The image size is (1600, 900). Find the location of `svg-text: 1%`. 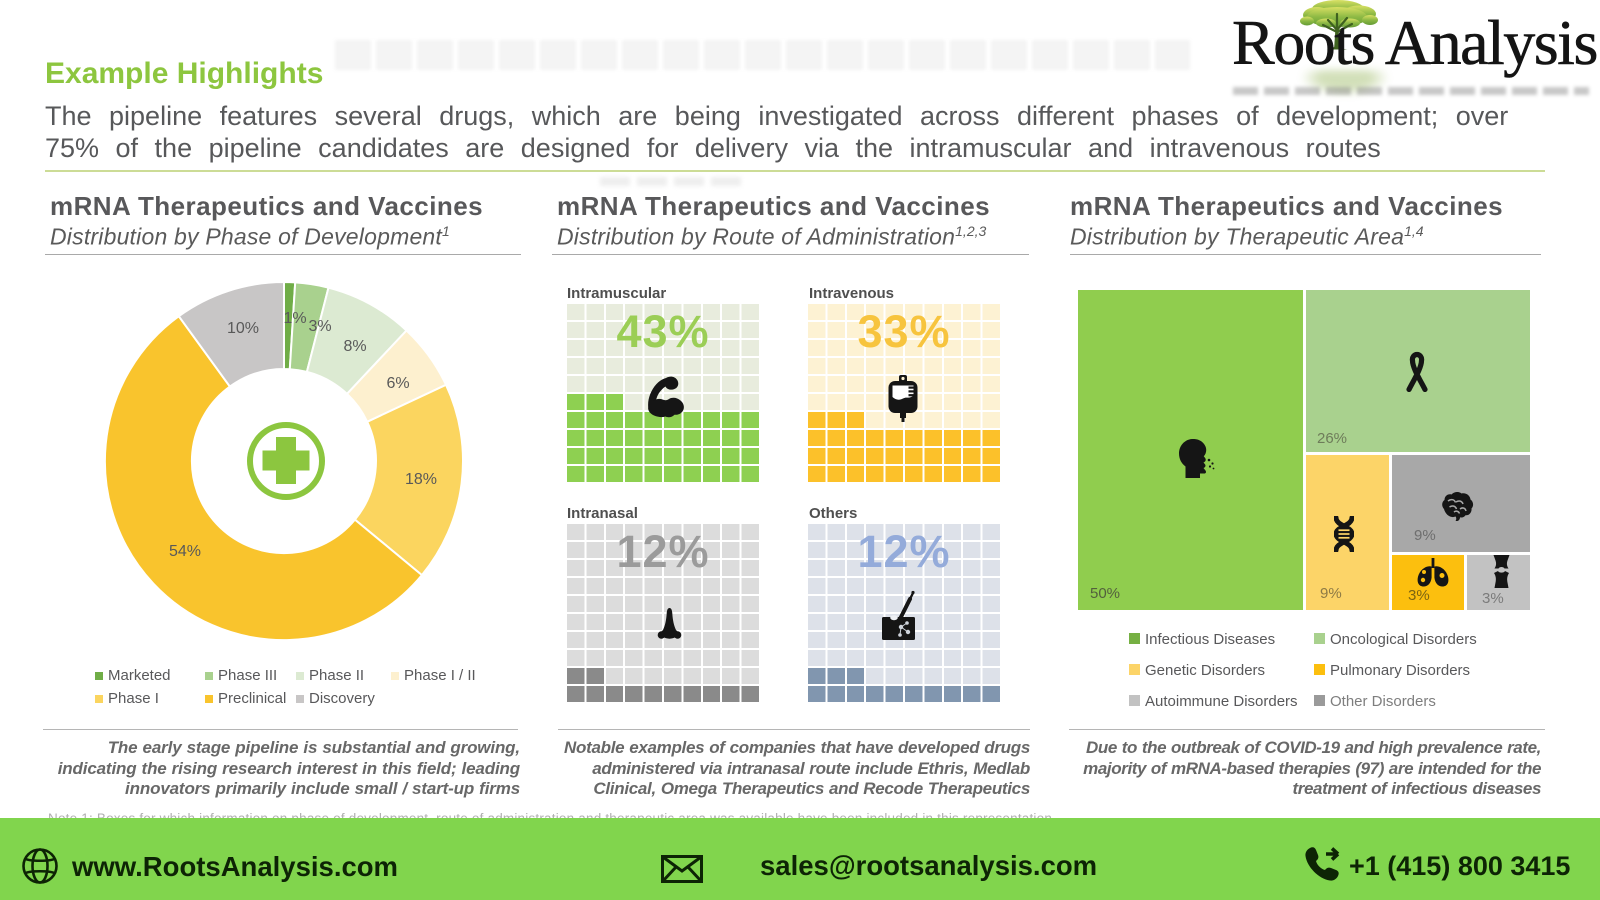

svg-text: 1% is located at coordinates (294, 318).